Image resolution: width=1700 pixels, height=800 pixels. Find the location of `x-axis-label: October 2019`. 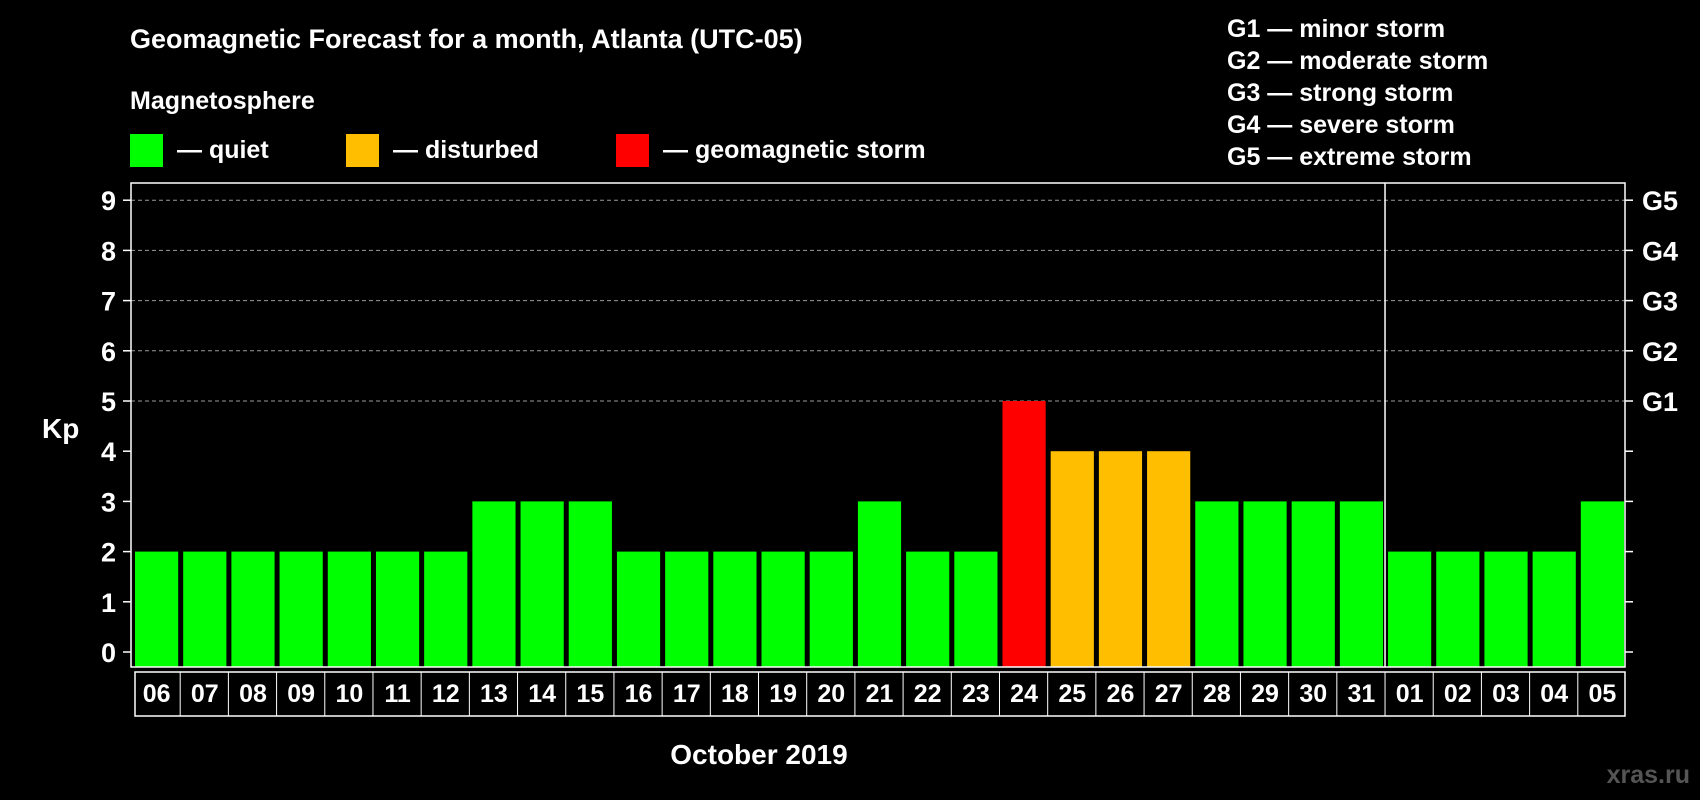

x-axis-label: October 2019 is located at coordinates (758, 754).